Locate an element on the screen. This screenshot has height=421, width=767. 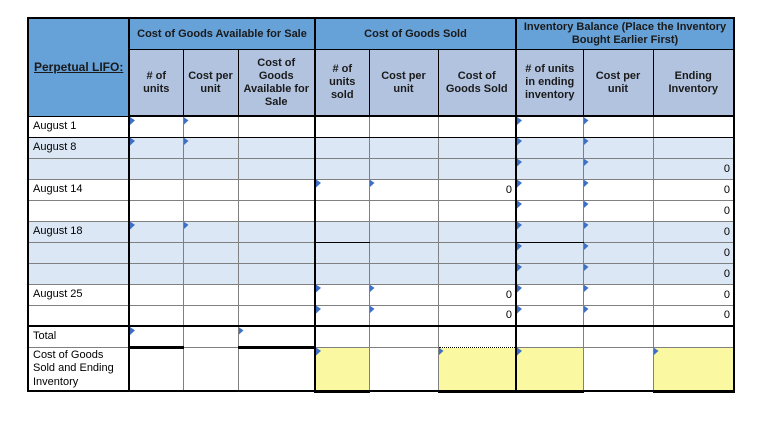
grid-cell-r9-c5 is located at coordinates (342, 294).